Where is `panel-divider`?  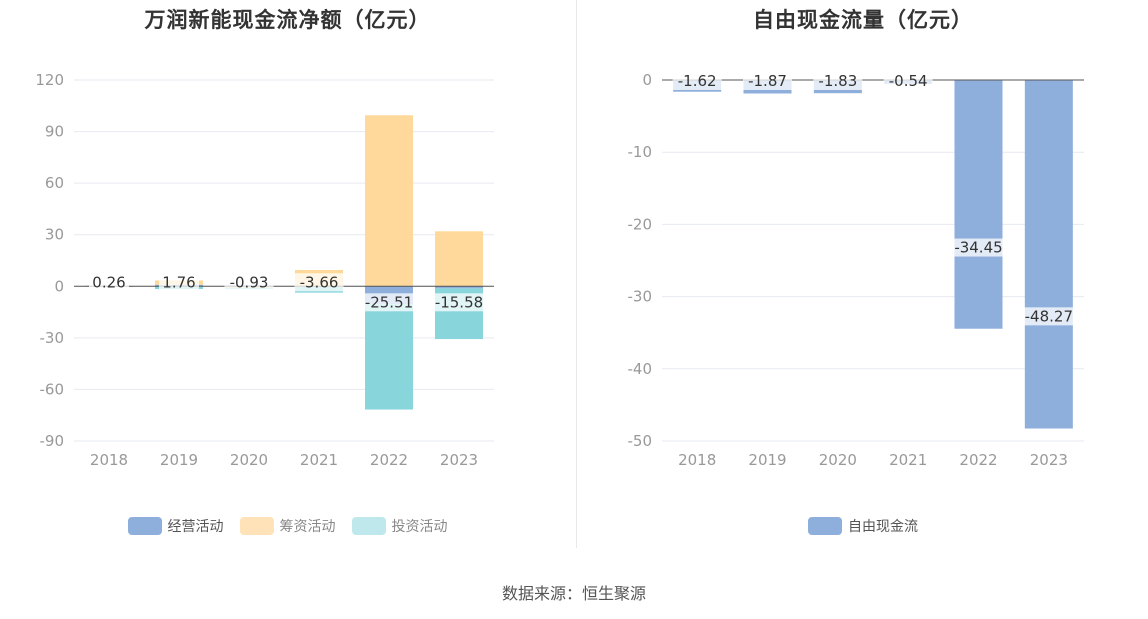 panel-divider is located at coordinates (576, 274).